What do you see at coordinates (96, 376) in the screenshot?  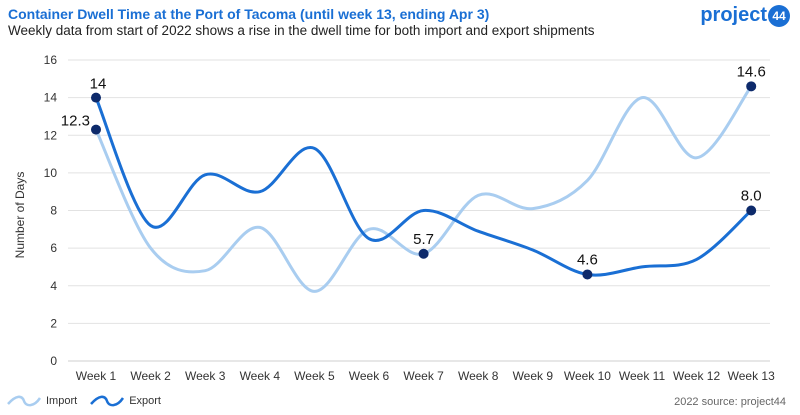 I see `x-tick-label-1: Week 1` at bounding box center [96, 376].